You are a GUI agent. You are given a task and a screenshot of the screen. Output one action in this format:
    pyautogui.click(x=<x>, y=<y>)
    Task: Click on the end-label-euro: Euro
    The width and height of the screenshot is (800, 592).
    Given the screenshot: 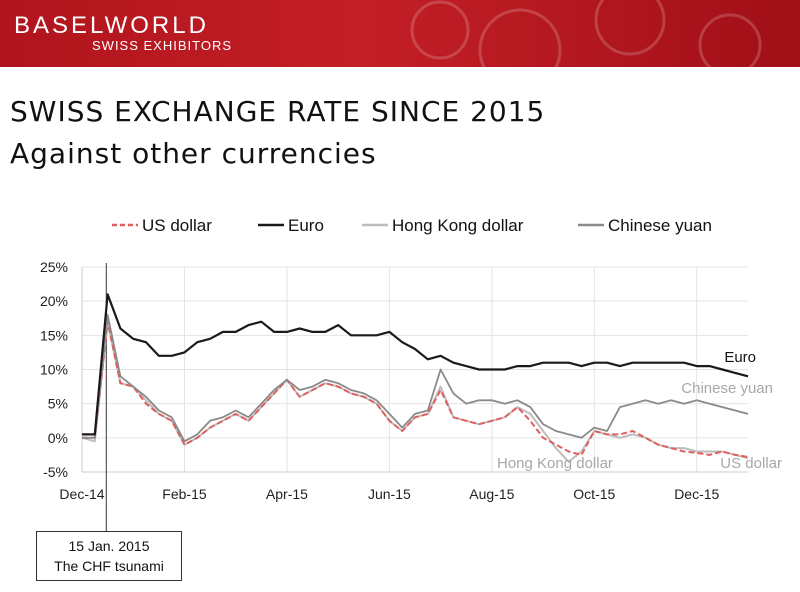 What is the action you would take?
    pyautogui.click(x=740, y=357)
    